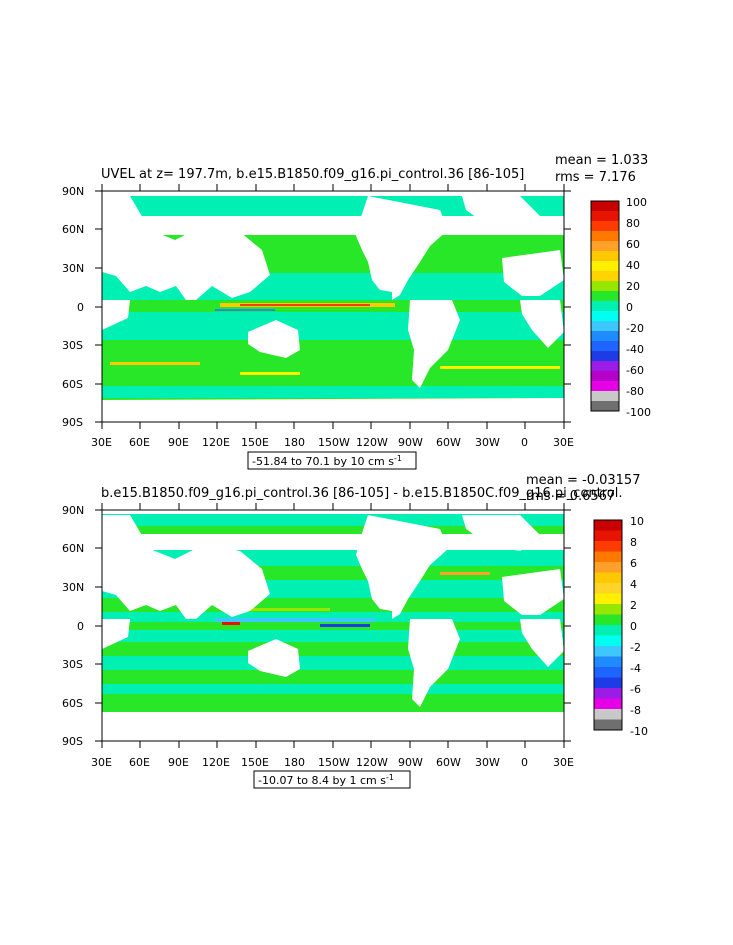  Describe the element at coordinates (633, 223) in the screenshot. I see `colorbar-label: 80` at that location.